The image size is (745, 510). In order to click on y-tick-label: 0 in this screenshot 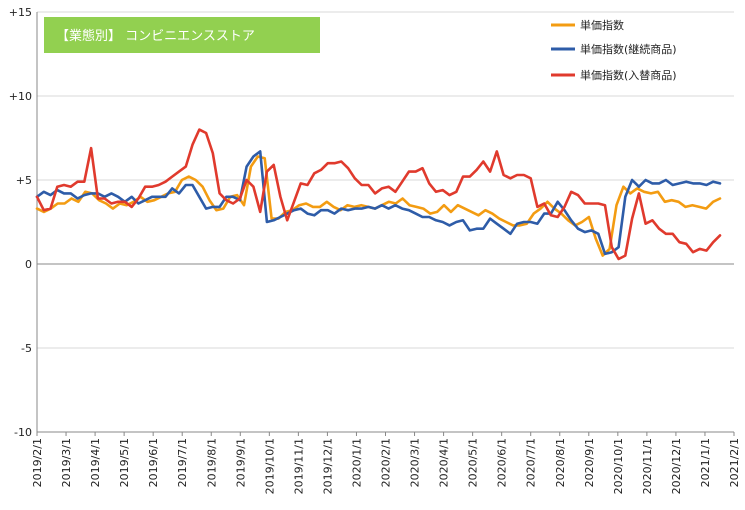, I will do `click(28, 264)`.